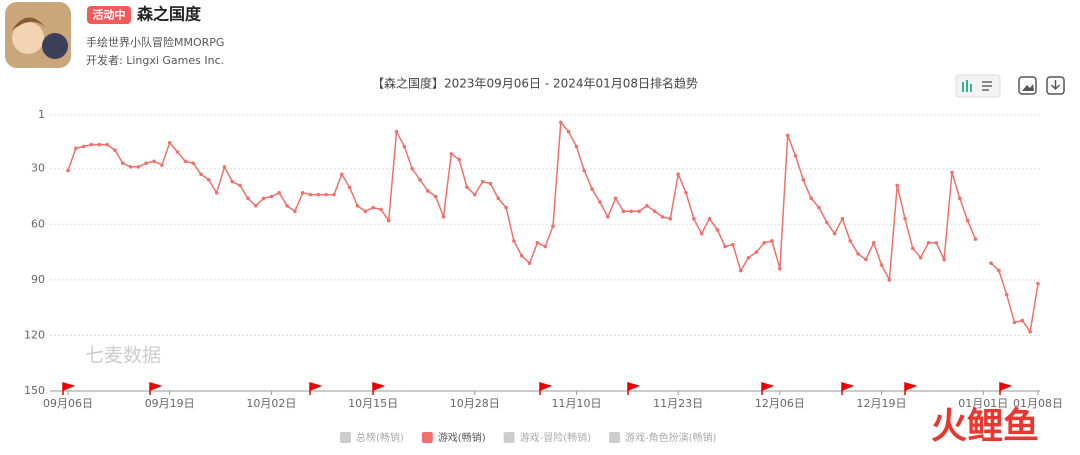 The width and height of the screenshot is (1080, 455). I want to click on x-tick-label: 12月06日, so click(780, 403).